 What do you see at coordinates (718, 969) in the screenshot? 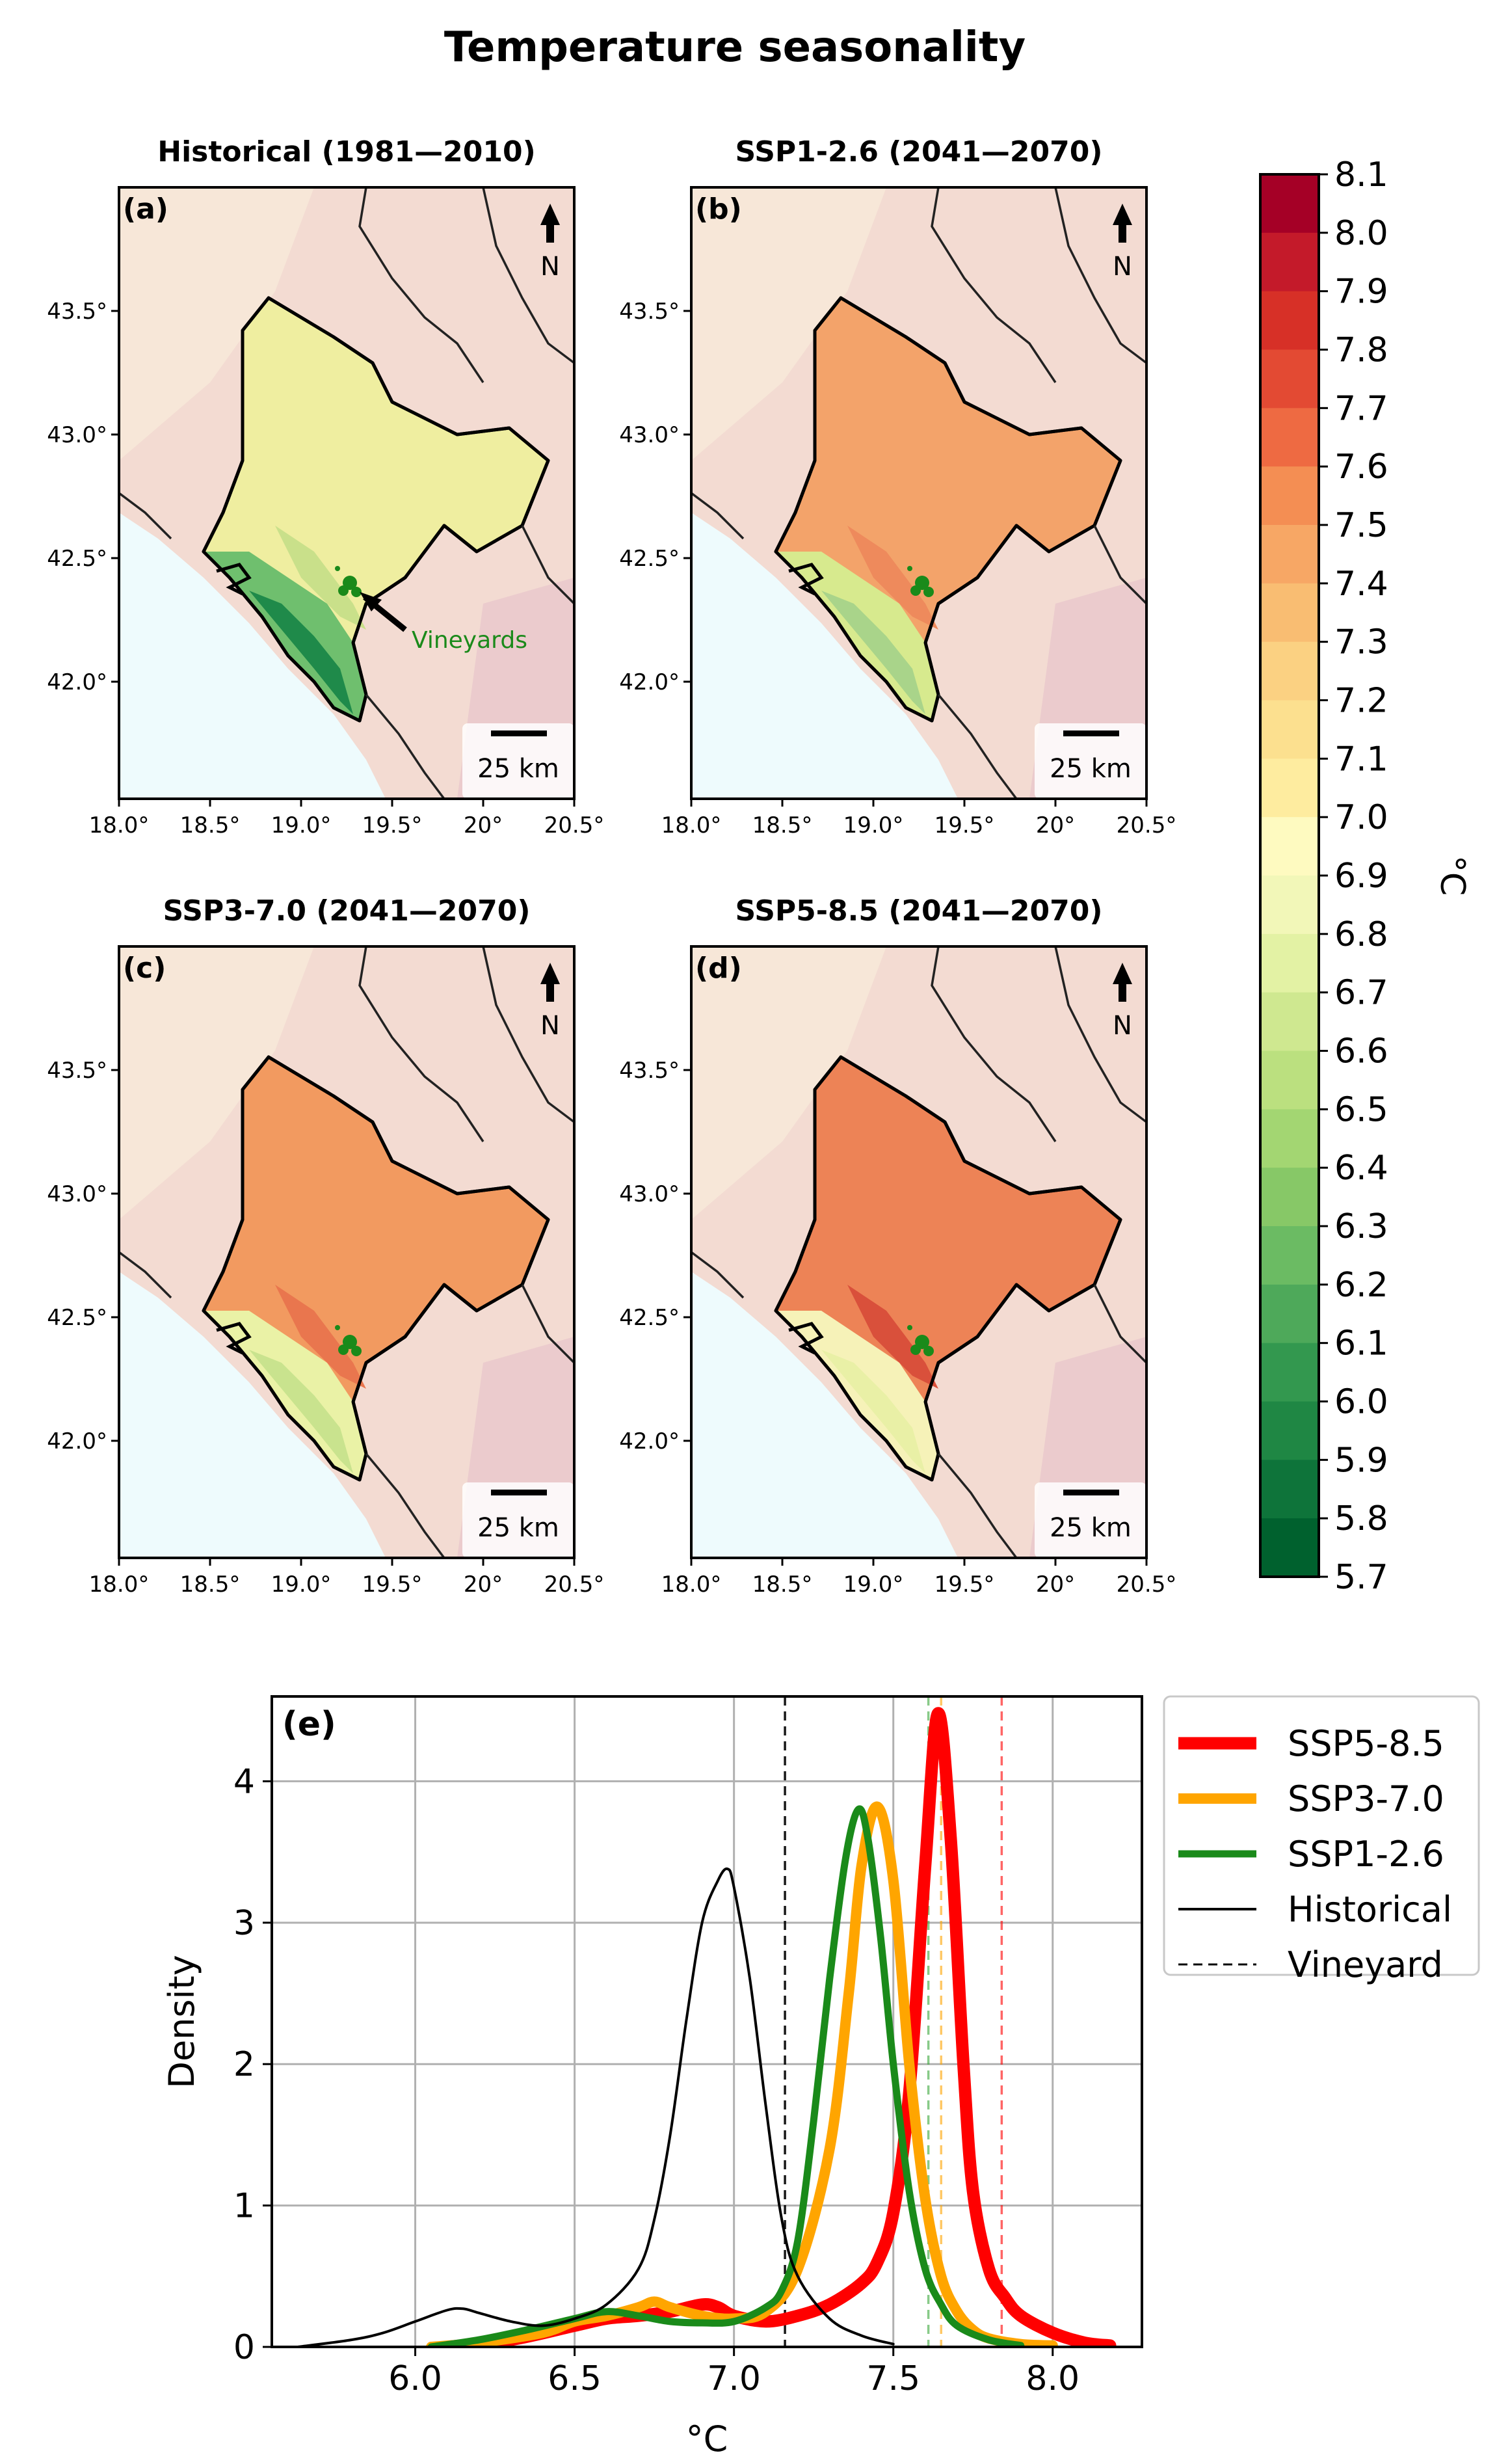
I see `panel-label: (d)` at bounding box center [718, 969].